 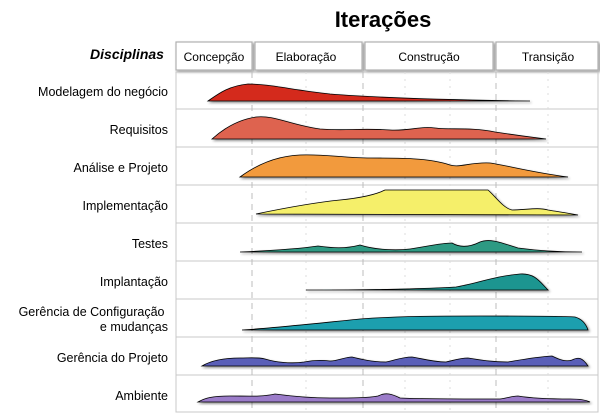 What do you see at coordinates (411, 246) in the screenshot?
I see `hump-testes` at bounding box center [411, 246].